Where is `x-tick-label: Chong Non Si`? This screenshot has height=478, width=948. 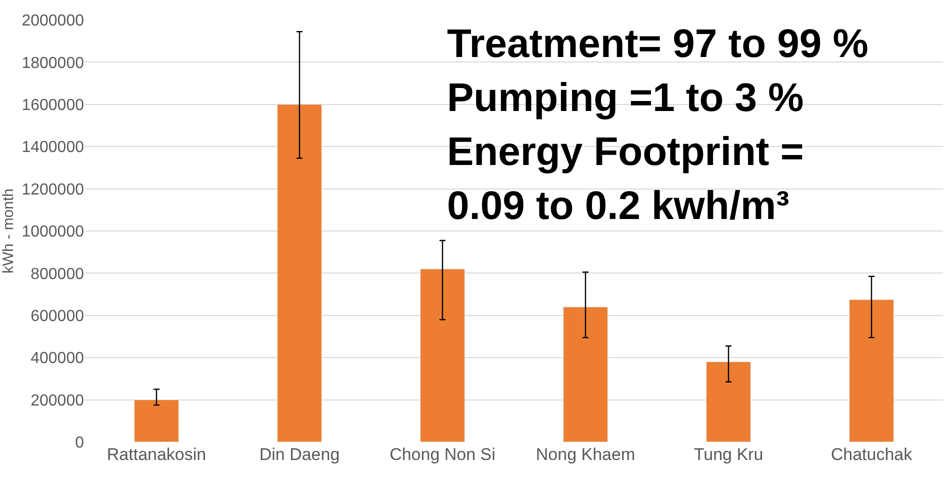 x-tick-label: Chong Non Si is located at coordinates (443, 454).